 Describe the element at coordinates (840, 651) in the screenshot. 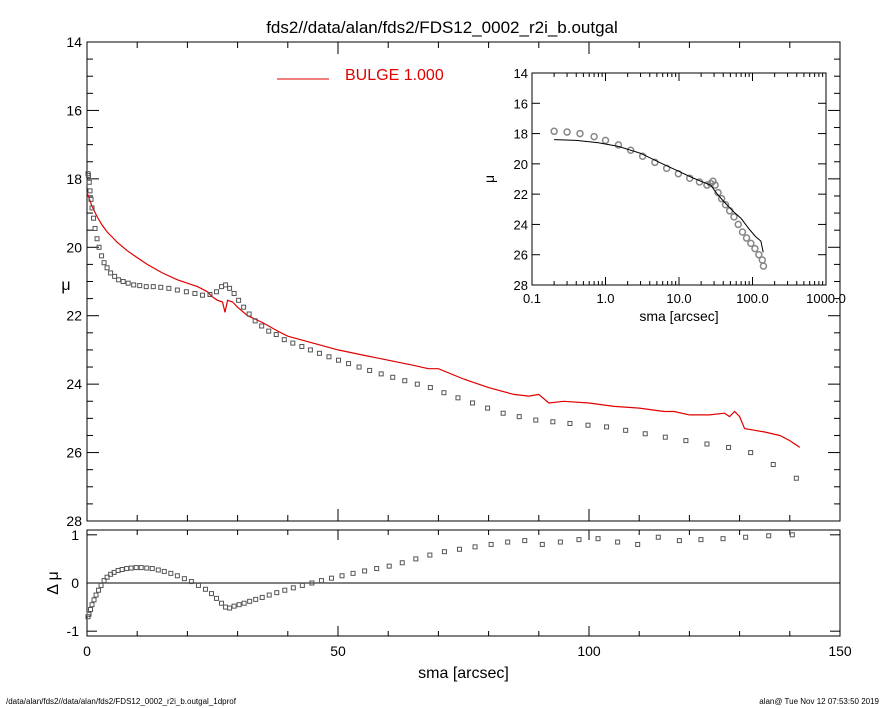

I see `x-tick-label: 150` at that location.